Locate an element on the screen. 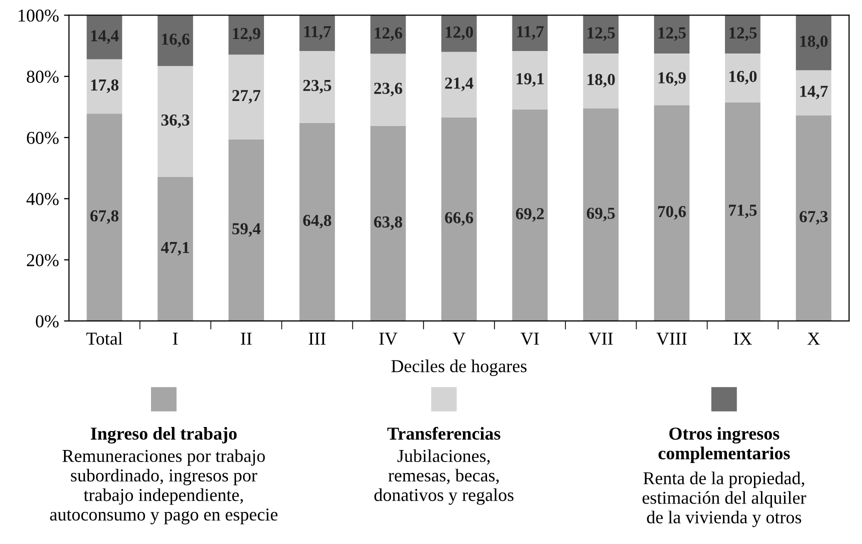  data-label: 12,9 is located at coordinates (246, 35).